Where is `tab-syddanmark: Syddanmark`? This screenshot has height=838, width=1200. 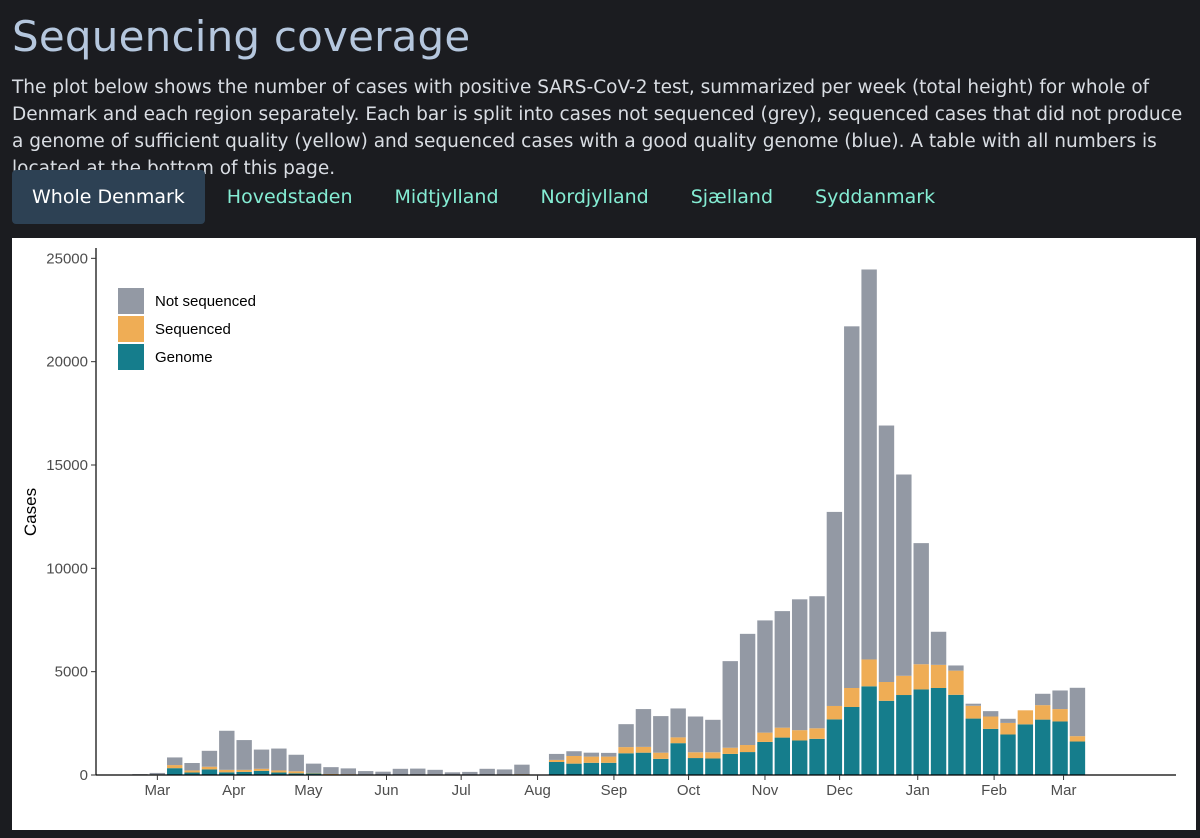 tab-syddanmark: Syddanmark is located at coordinates (875, 197).